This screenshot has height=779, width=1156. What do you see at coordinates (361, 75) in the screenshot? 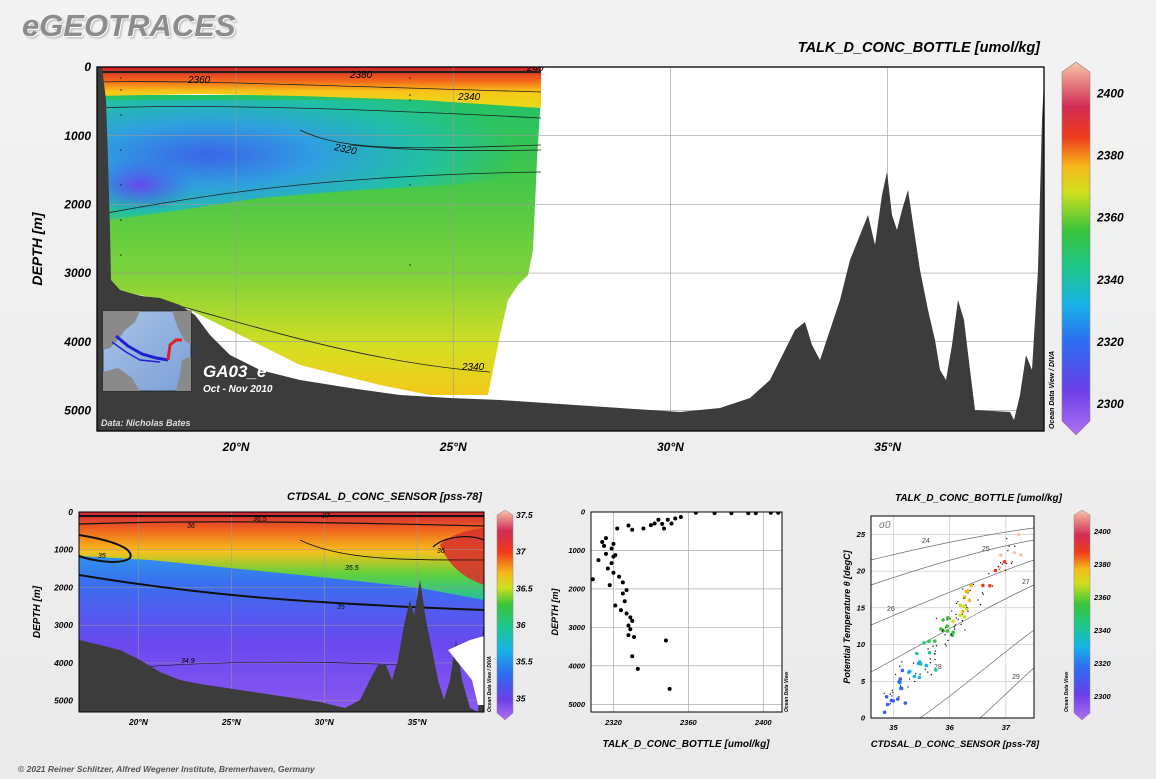
I see `contour-label-2380: 2380` at bounding box center [361, 75].